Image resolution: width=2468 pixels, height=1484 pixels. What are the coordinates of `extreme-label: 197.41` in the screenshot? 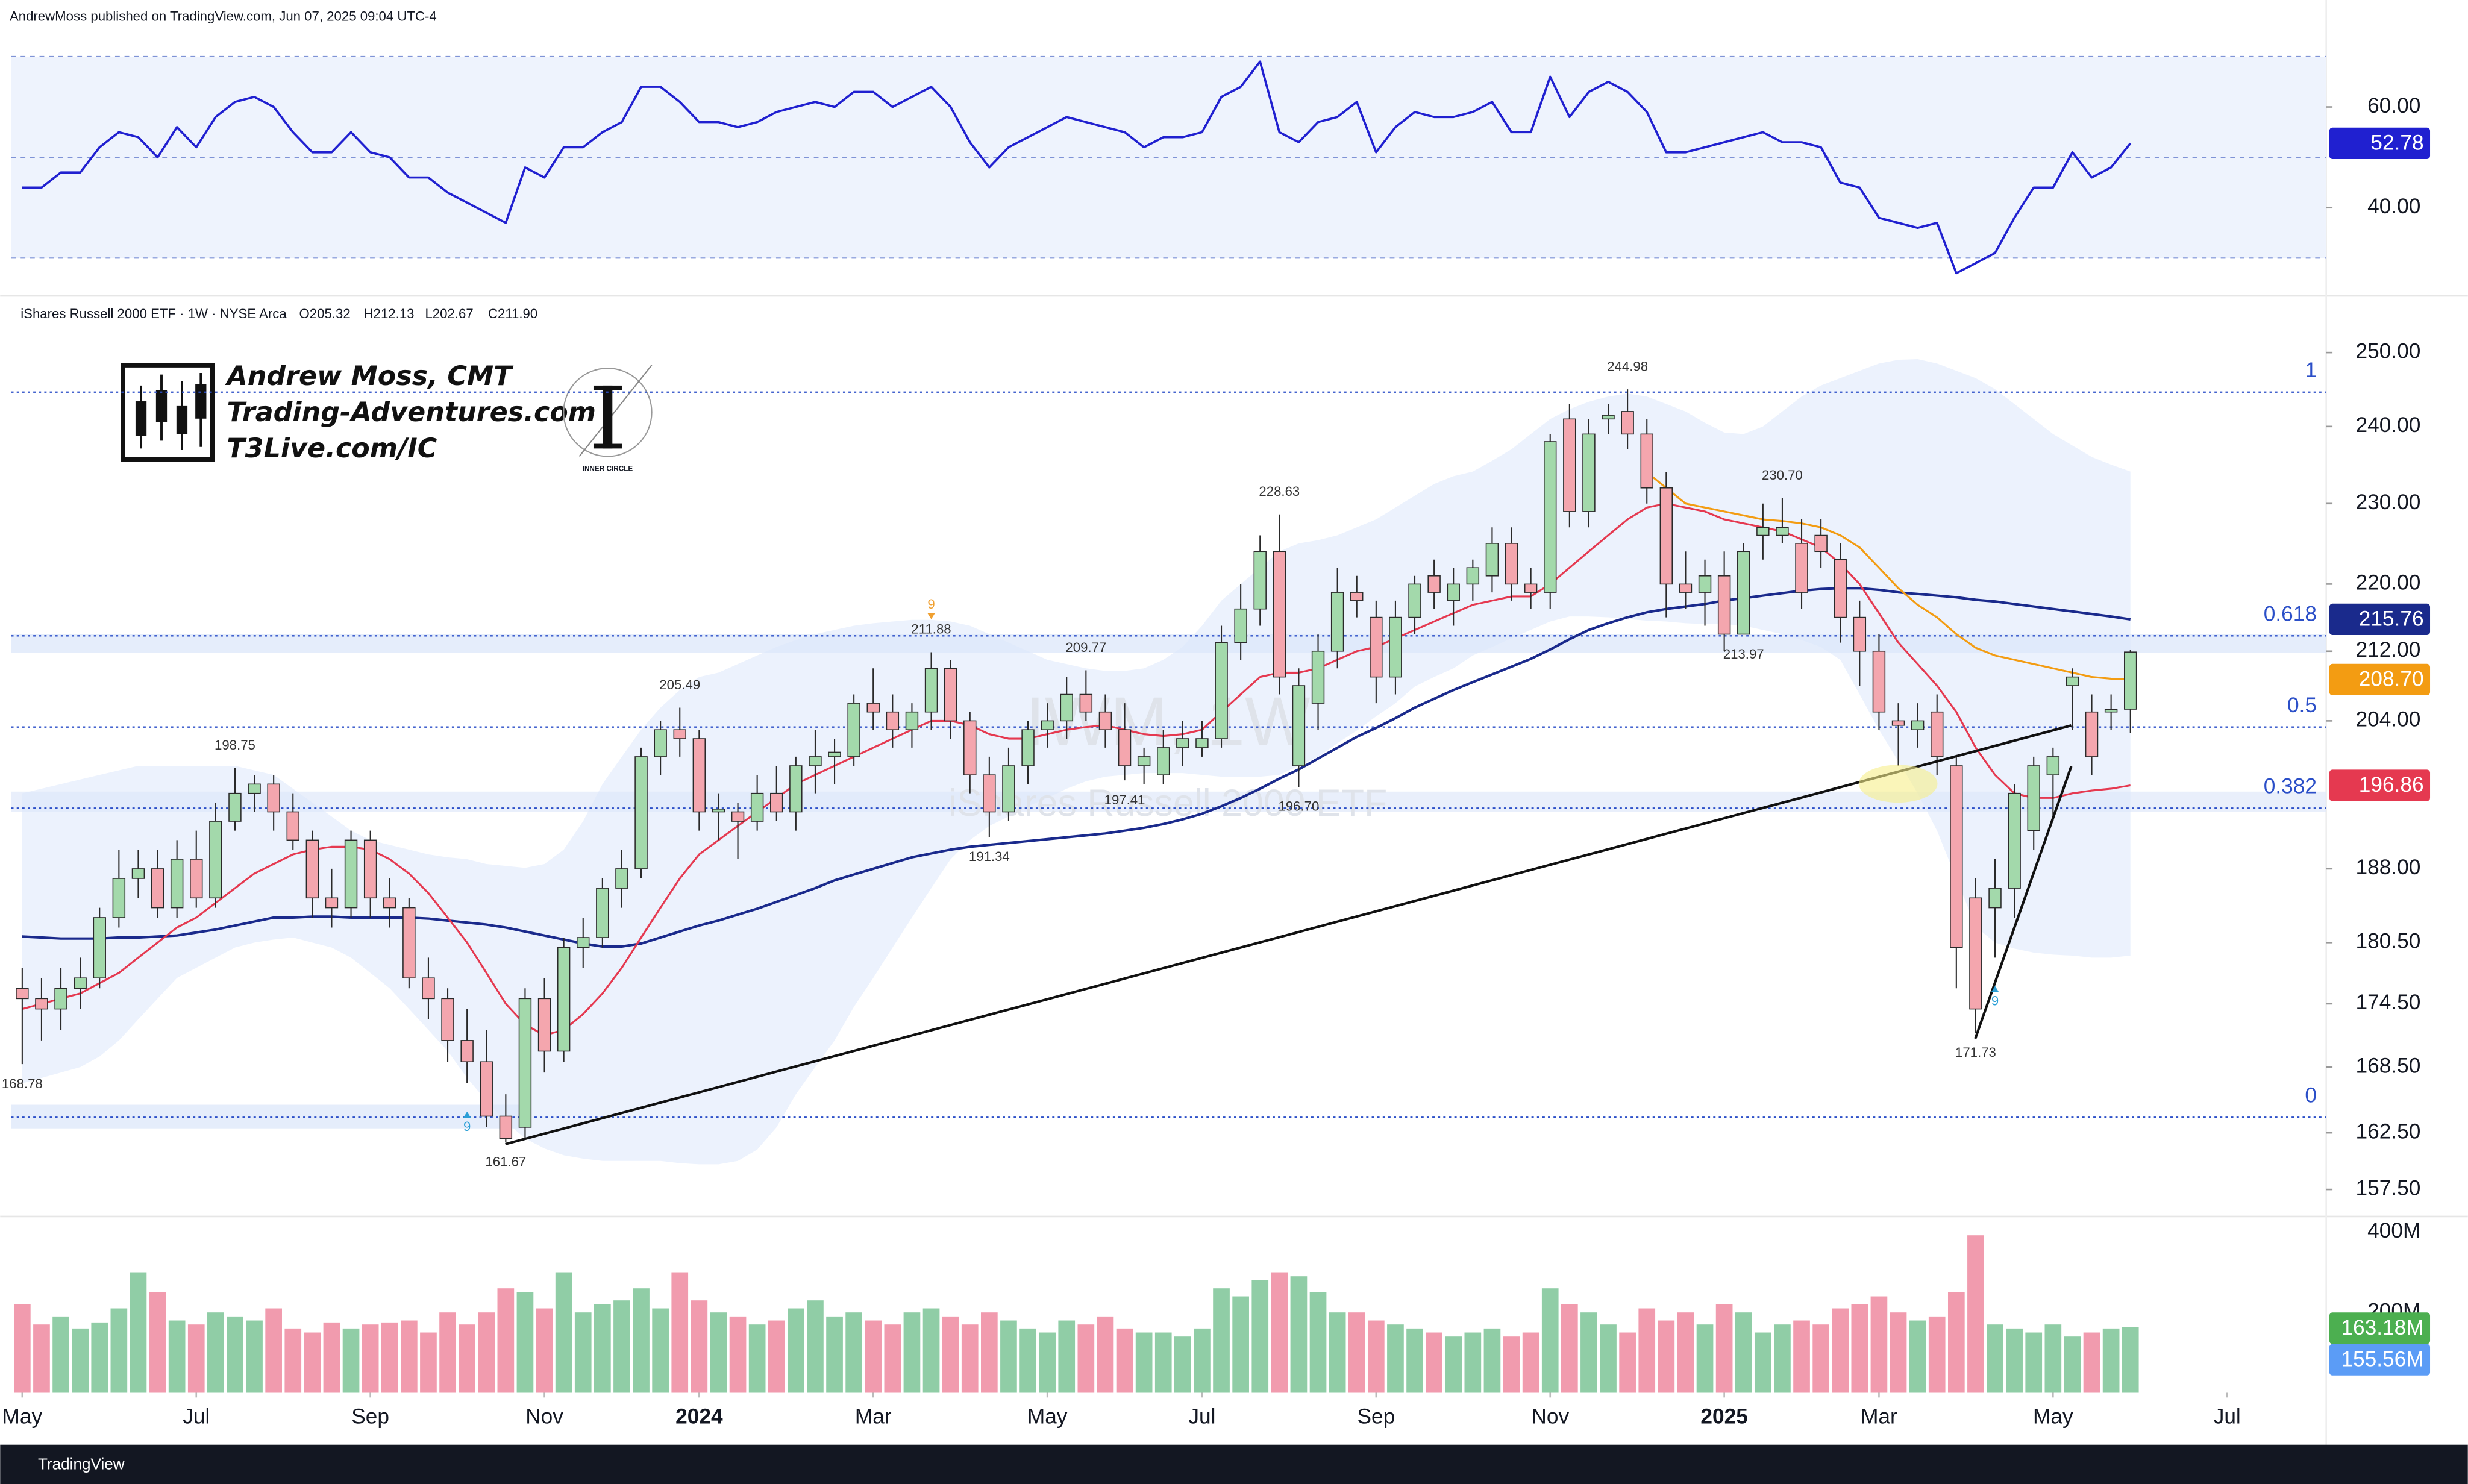 It's located at (1124, 799).